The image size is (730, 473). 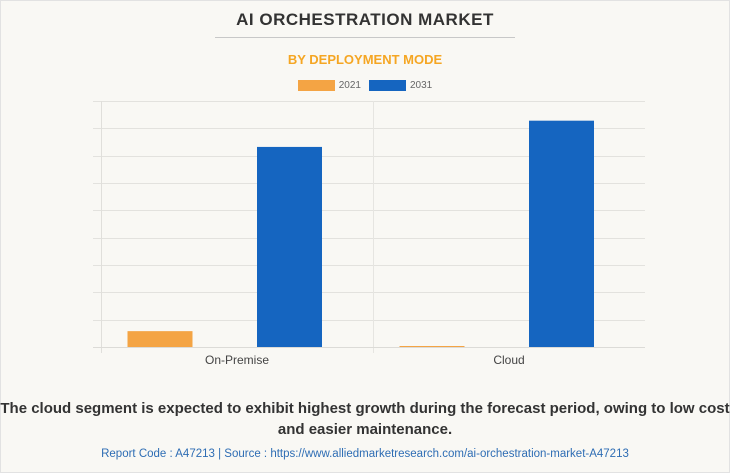 What do you see at coordinates (349, 85) in the screenshot?
I see `legend-label-2021: 2021` at bounding box center [349, 85].